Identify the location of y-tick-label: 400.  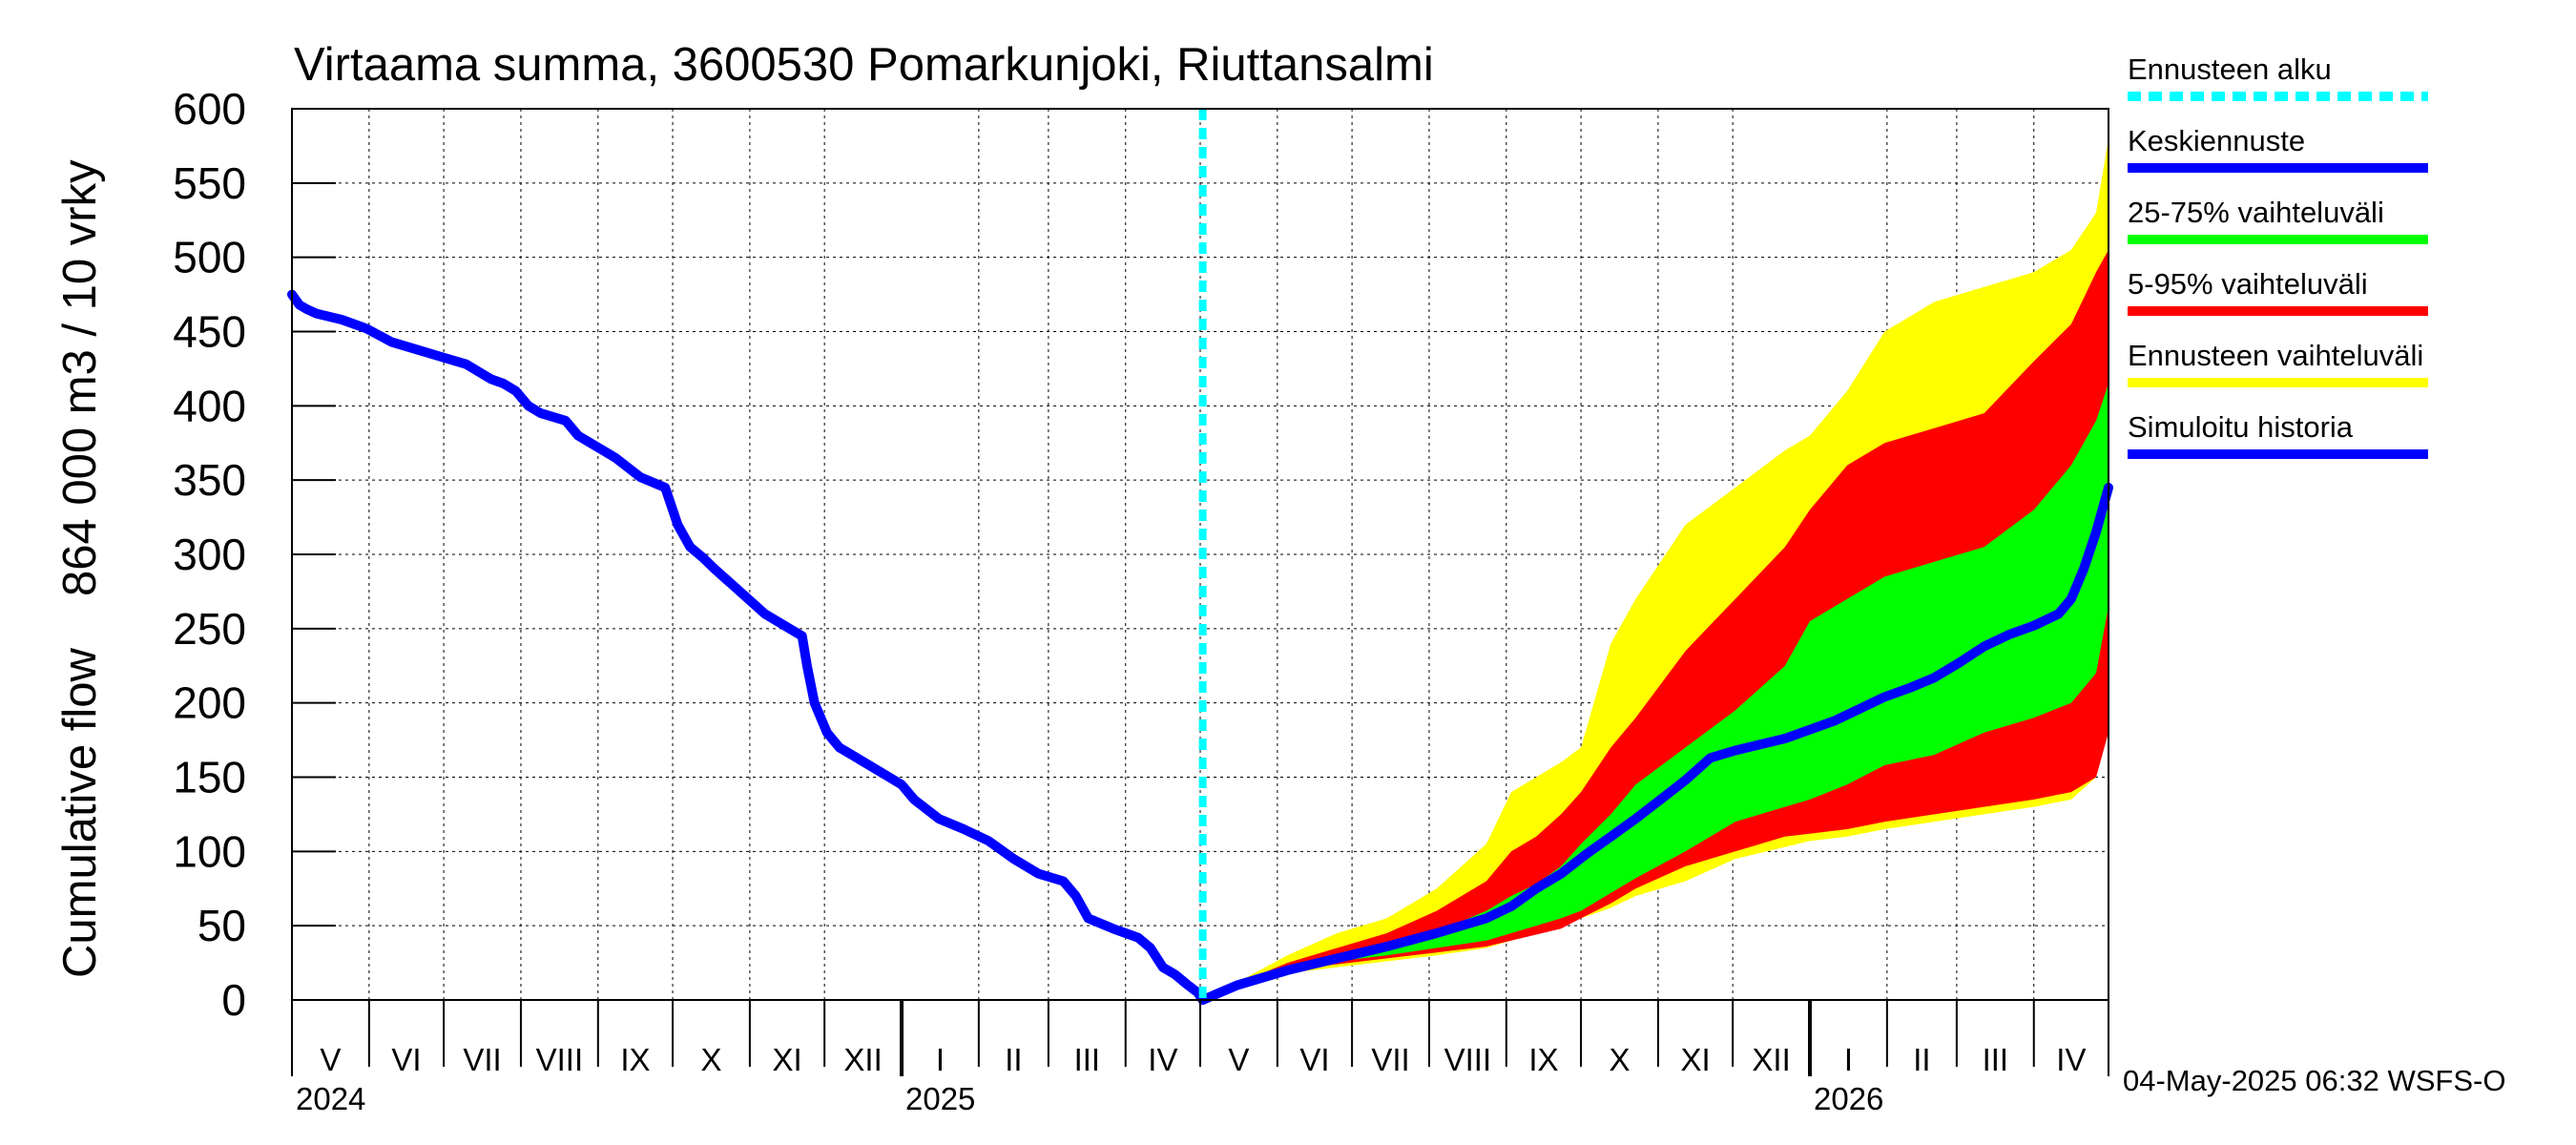
(209, 405).